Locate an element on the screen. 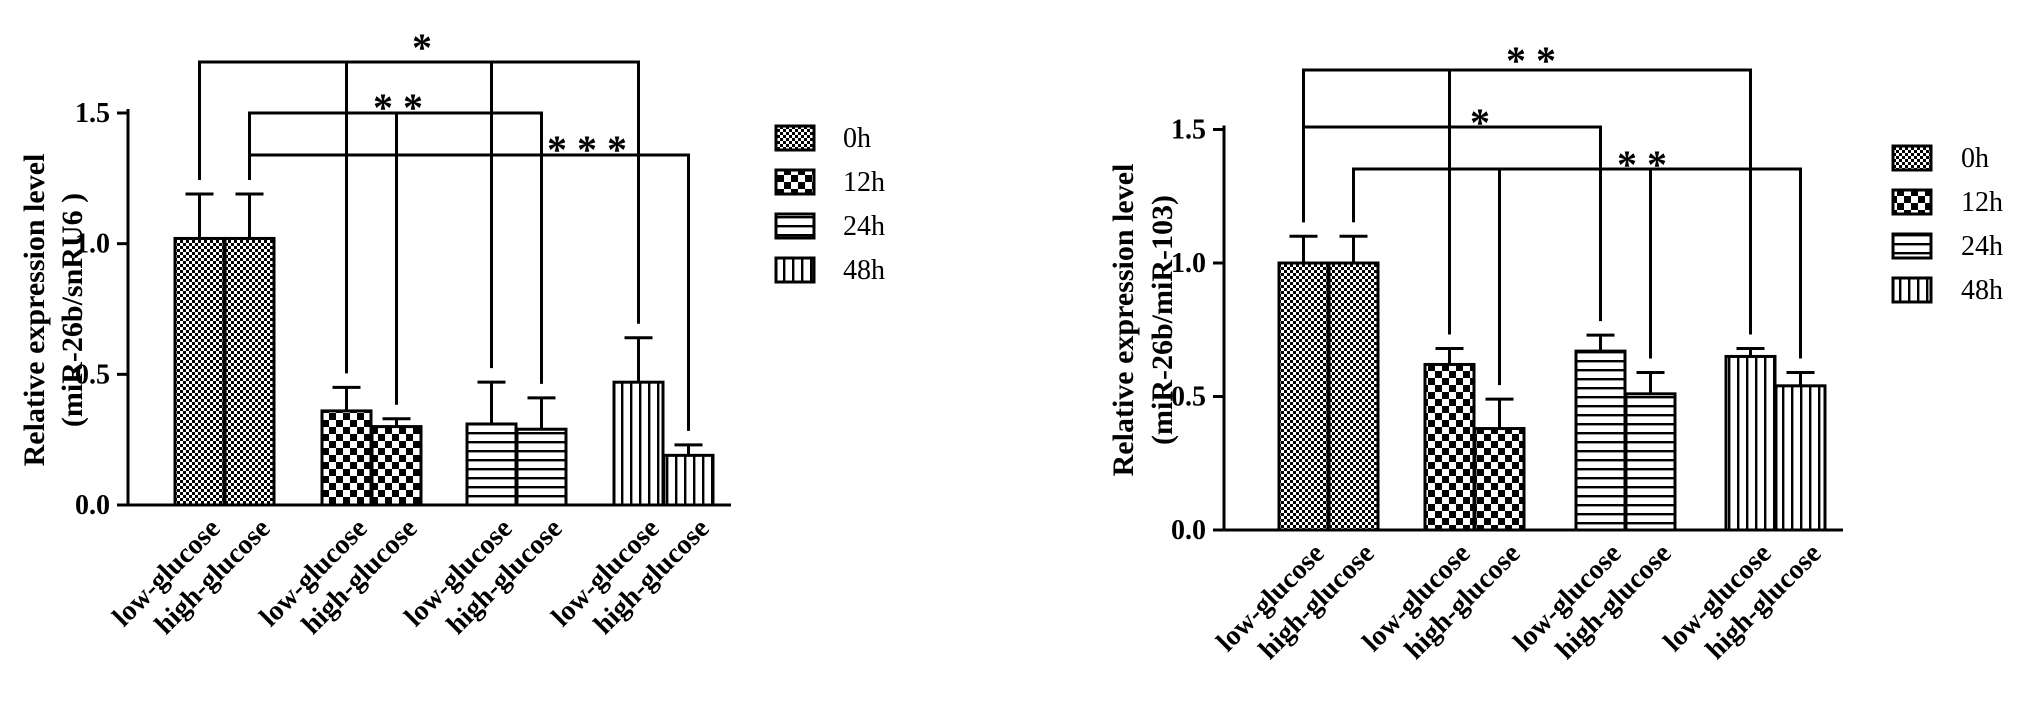  significance-brackets: * * * * * * is located at coordinates (444, 228).